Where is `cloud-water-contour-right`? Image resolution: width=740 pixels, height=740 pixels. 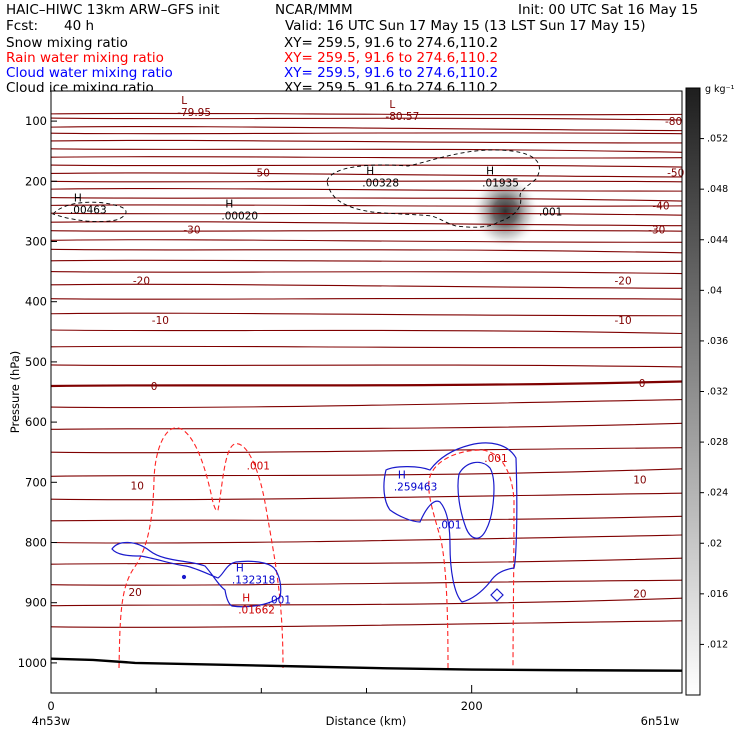 cloud-water-contour-right is located at coordinates (450, 522).